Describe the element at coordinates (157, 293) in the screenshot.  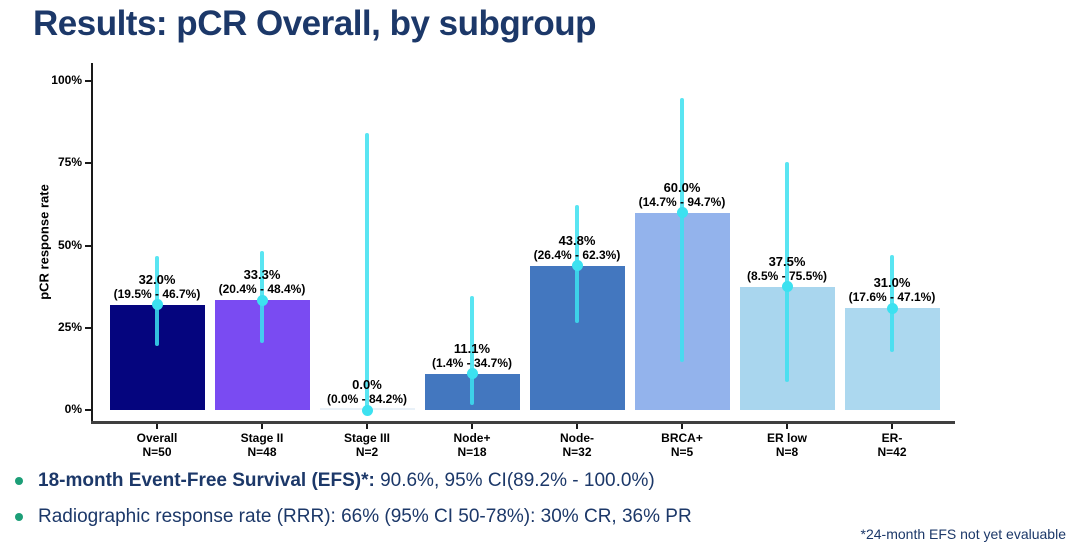
I see `ci-label: (19.5% - 46.7%)` at that location.